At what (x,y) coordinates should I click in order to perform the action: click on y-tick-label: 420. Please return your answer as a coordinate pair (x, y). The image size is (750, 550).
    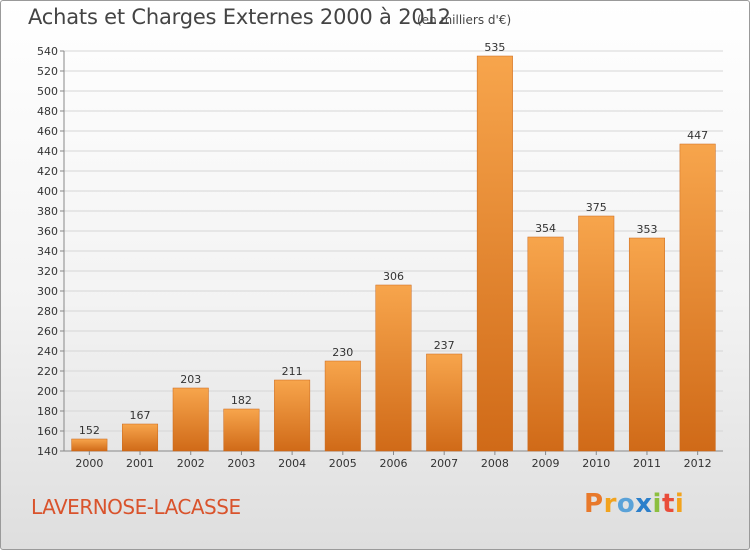
    Looking at the image, I should click on (47, 171).